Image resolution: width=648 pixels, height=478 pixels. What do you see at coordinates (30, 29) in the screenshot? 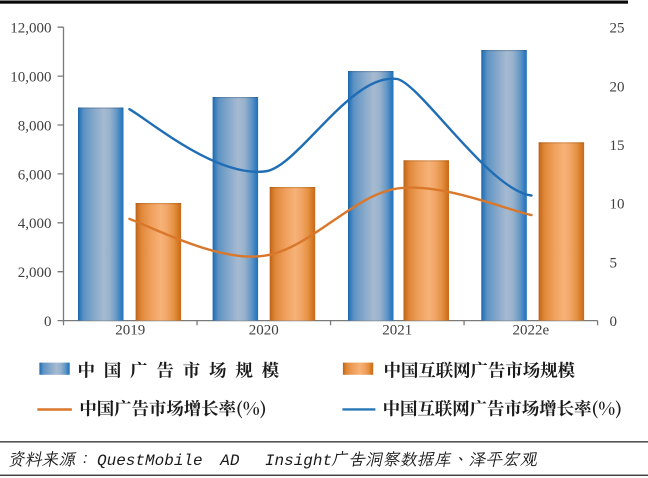
I see `svg-text: 12,000` at bounding box center [30, 29].